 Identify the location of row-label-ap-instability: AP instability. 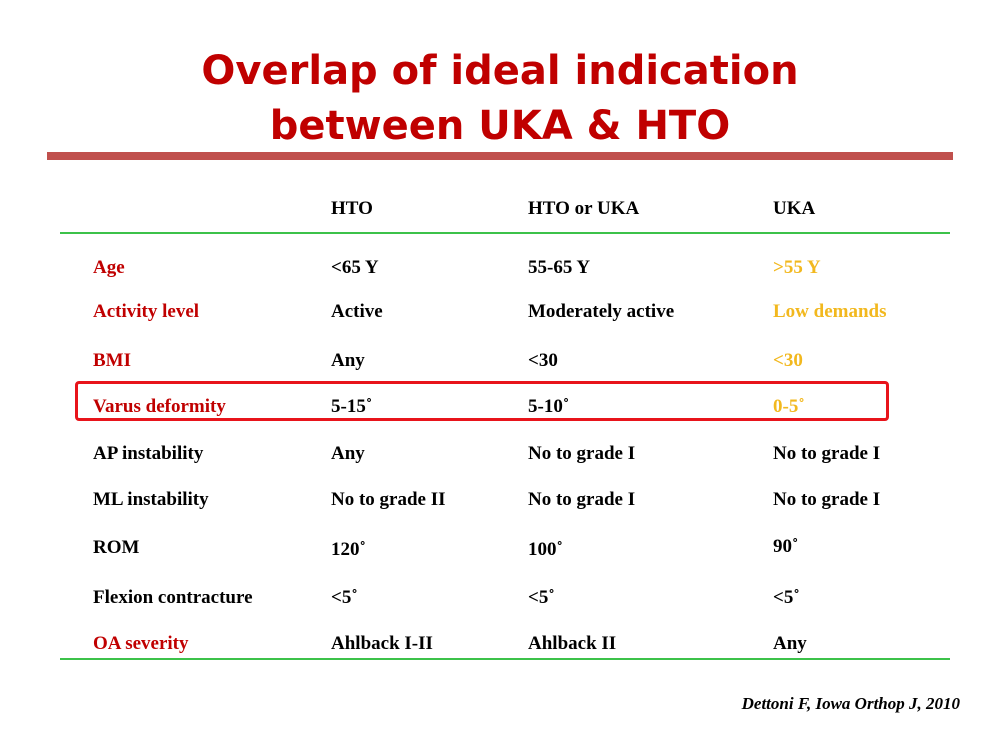
(148, 453).